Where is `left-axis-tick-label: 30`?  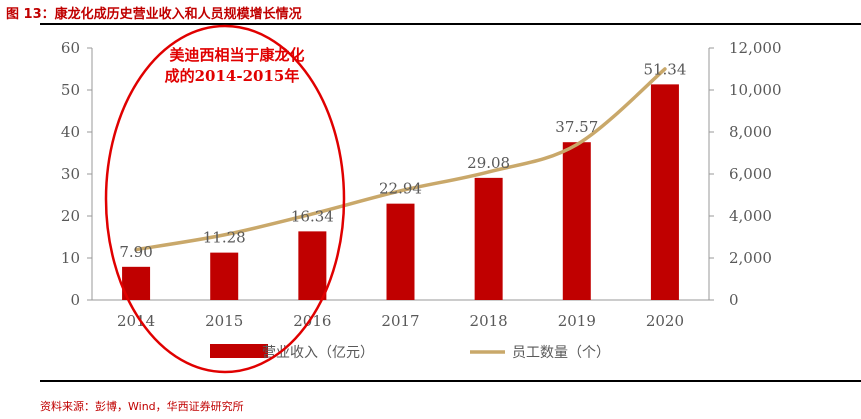 left-axis-tick-label: 30 is located at coordinates (70, 174).